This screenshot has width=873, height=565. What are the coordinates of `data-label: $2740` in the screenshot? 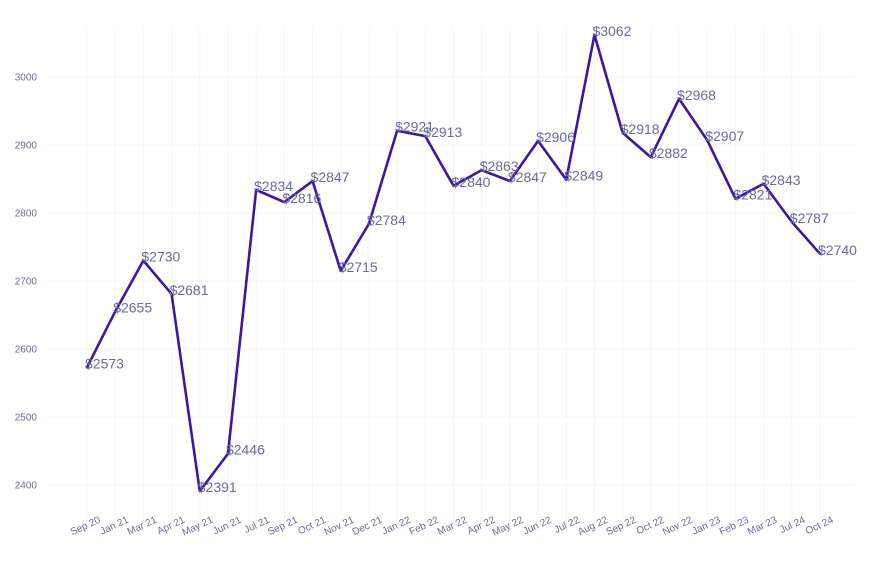 It's located at (837, 250).